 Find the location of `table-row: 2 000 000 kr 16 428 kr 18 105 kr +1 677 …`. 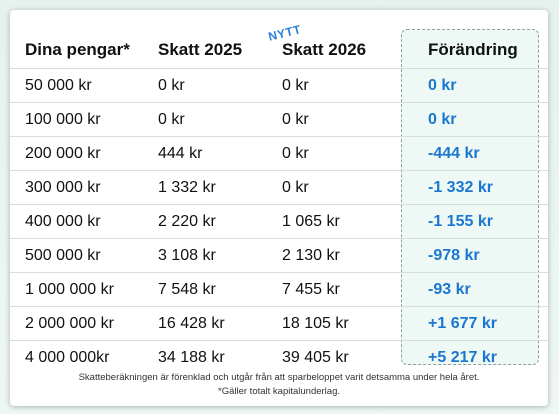

table-row: 2 000 000 kr 16 428 kr 18 105 kr +1 677 … is located at coordinates (279, 323).